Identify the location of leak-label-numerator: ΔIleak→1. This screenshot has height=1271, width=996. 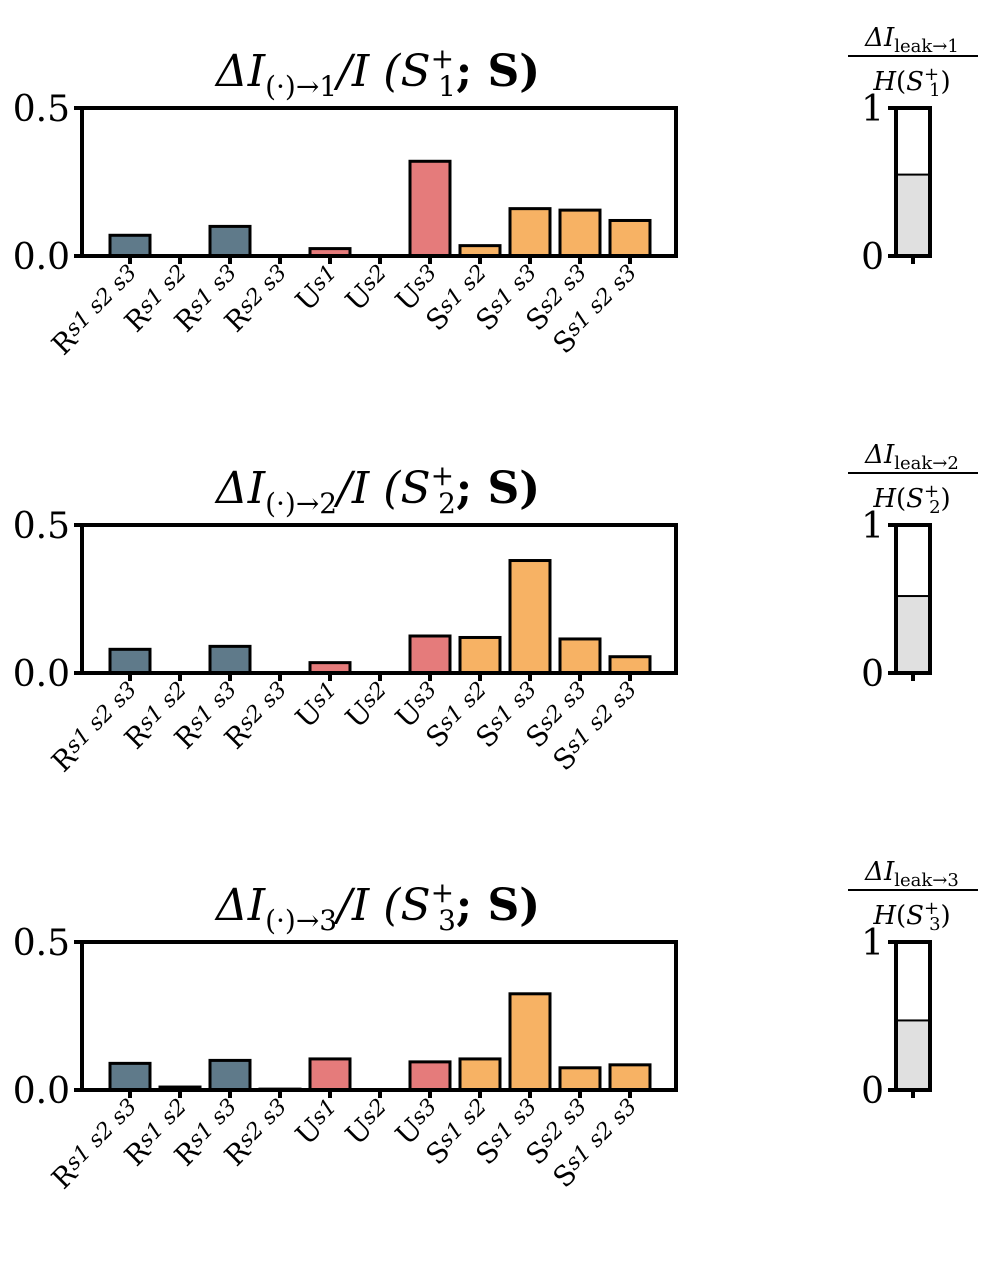
(911, 40).